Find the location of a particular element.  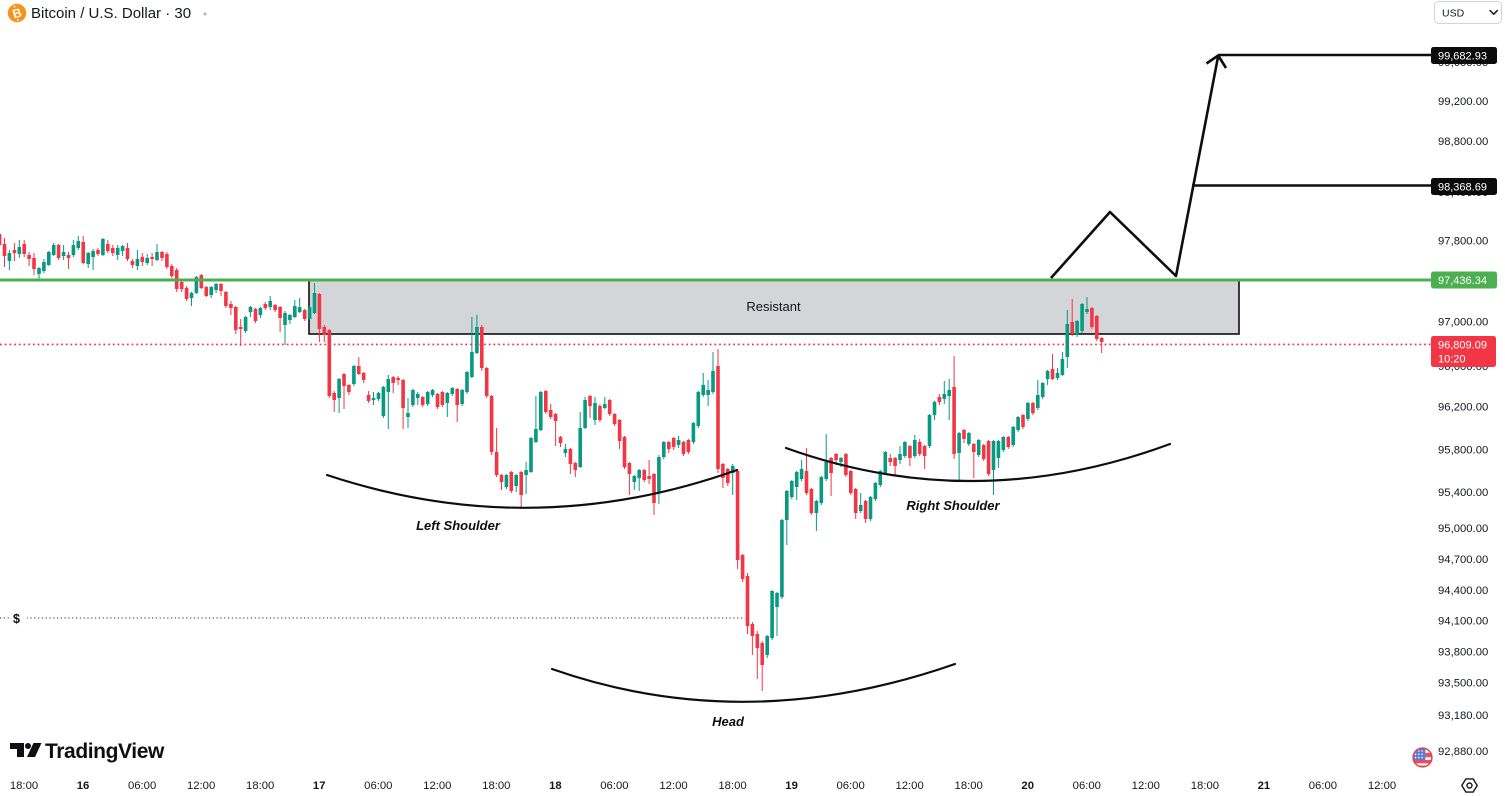

svg-text: 94,100.00 is located at coordinates (1463, 621).